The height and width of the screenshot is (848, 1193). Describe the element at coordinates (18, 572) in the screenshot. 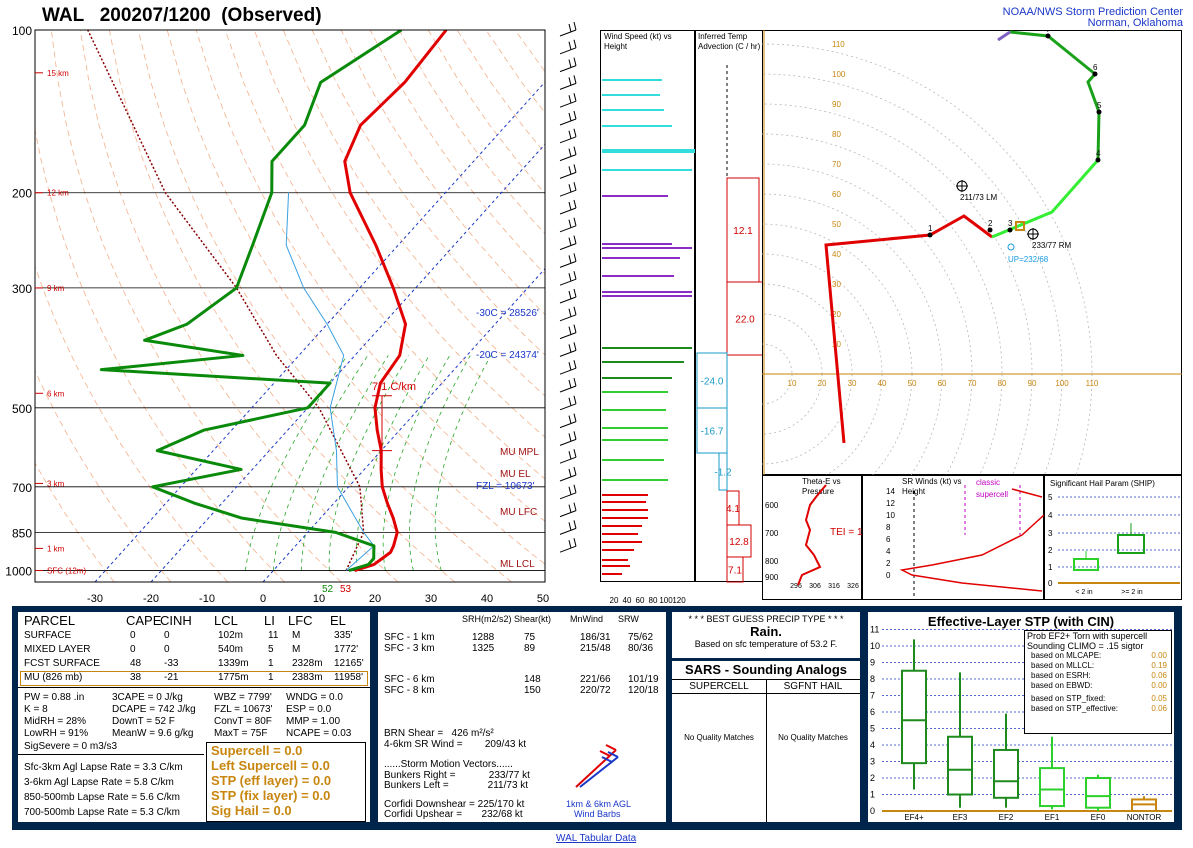

I see `p-tick: 1000` at that location.